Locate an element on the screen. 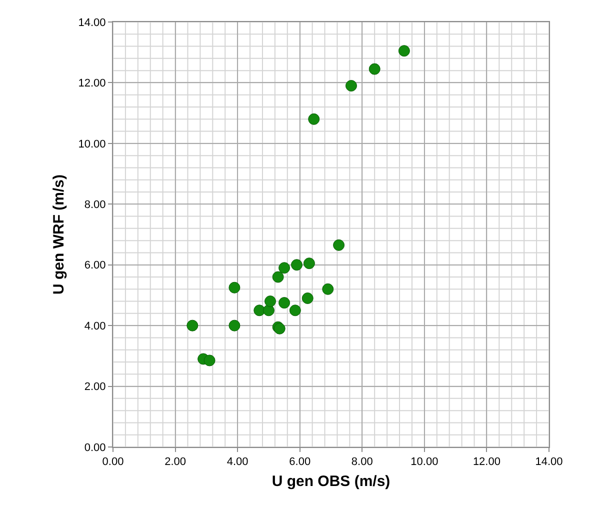 The image size is (611, 510). y-tick-label: 4.00 is located at coordinates (95, 326).